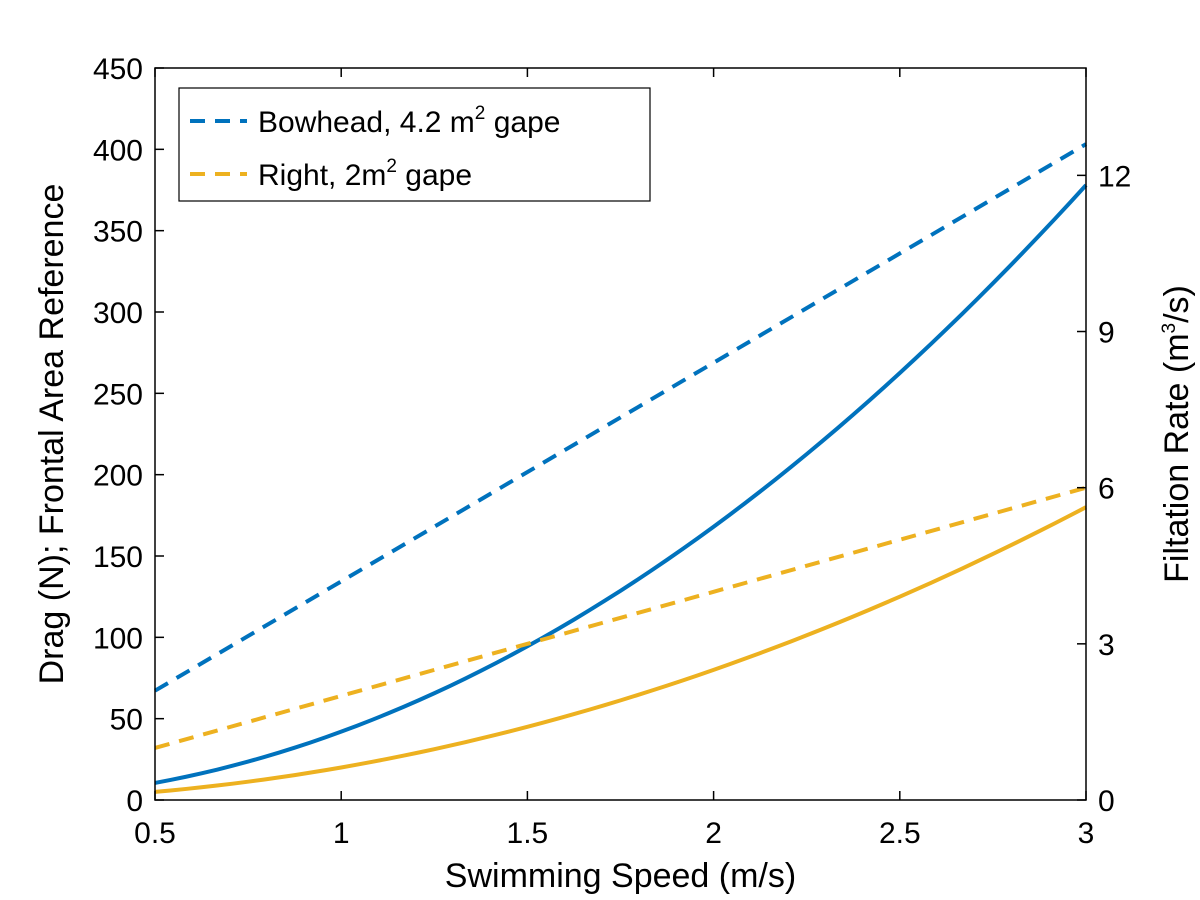  What do you see at coordinates (155, 833) in the screenshot?
I see `x-tick-label: 0.5` at bounding box center [155, 833].